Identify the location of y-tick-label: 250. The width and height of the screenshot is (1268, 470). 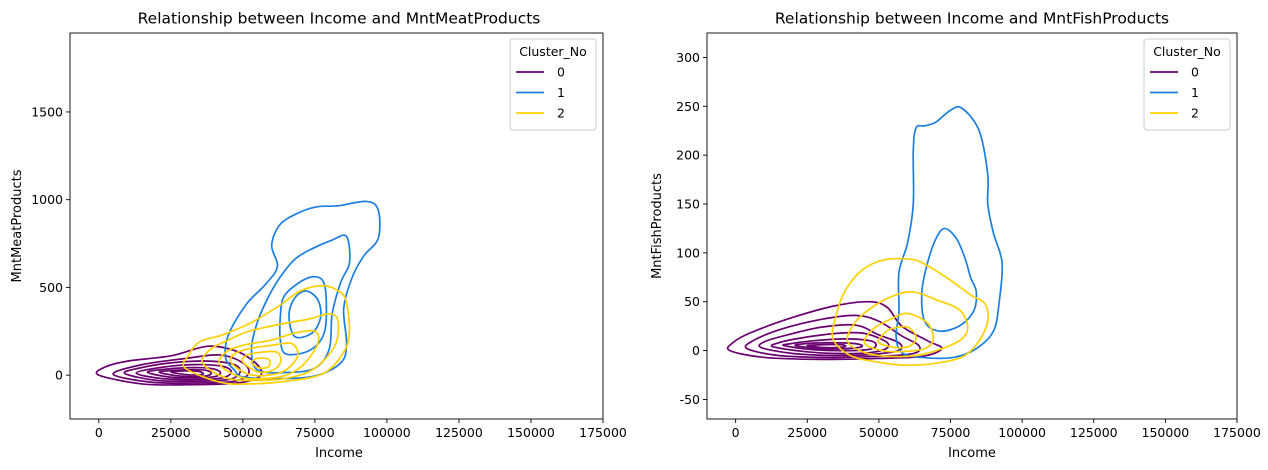
(688, 106).